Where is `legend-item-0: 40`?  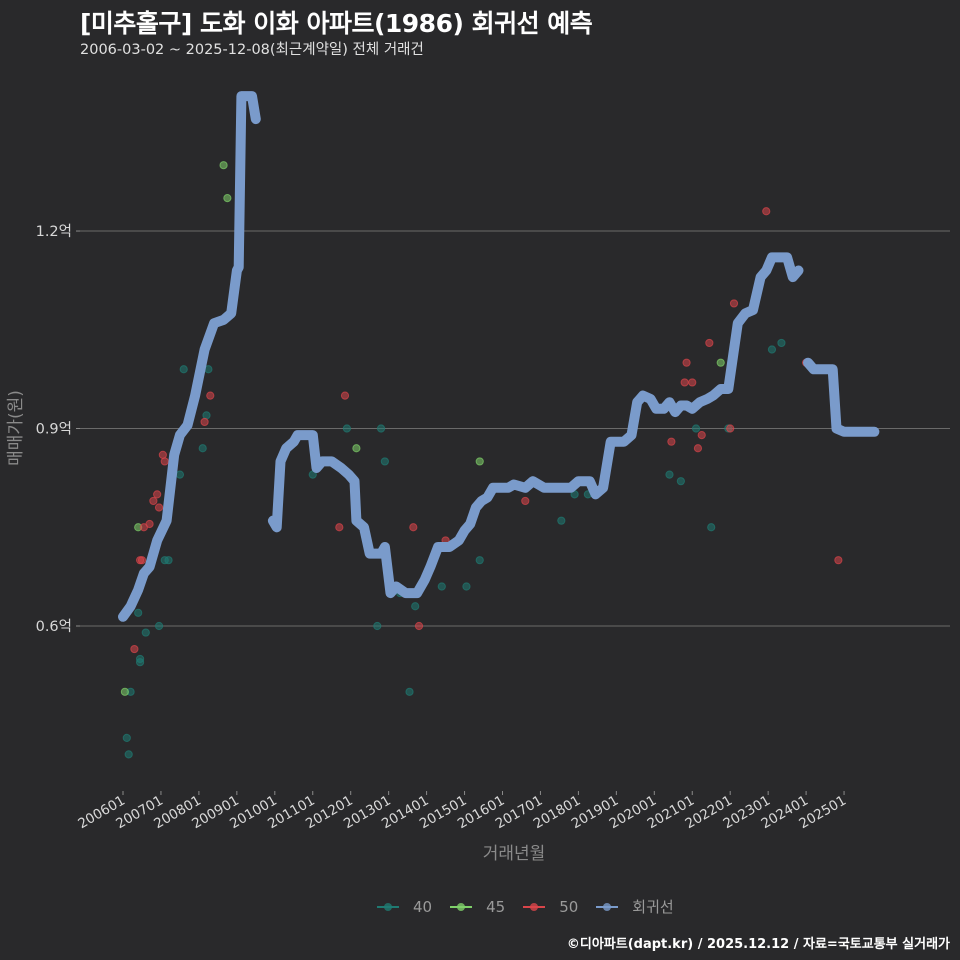
legend-item-0: 40 is located at coordinates (403, 907).